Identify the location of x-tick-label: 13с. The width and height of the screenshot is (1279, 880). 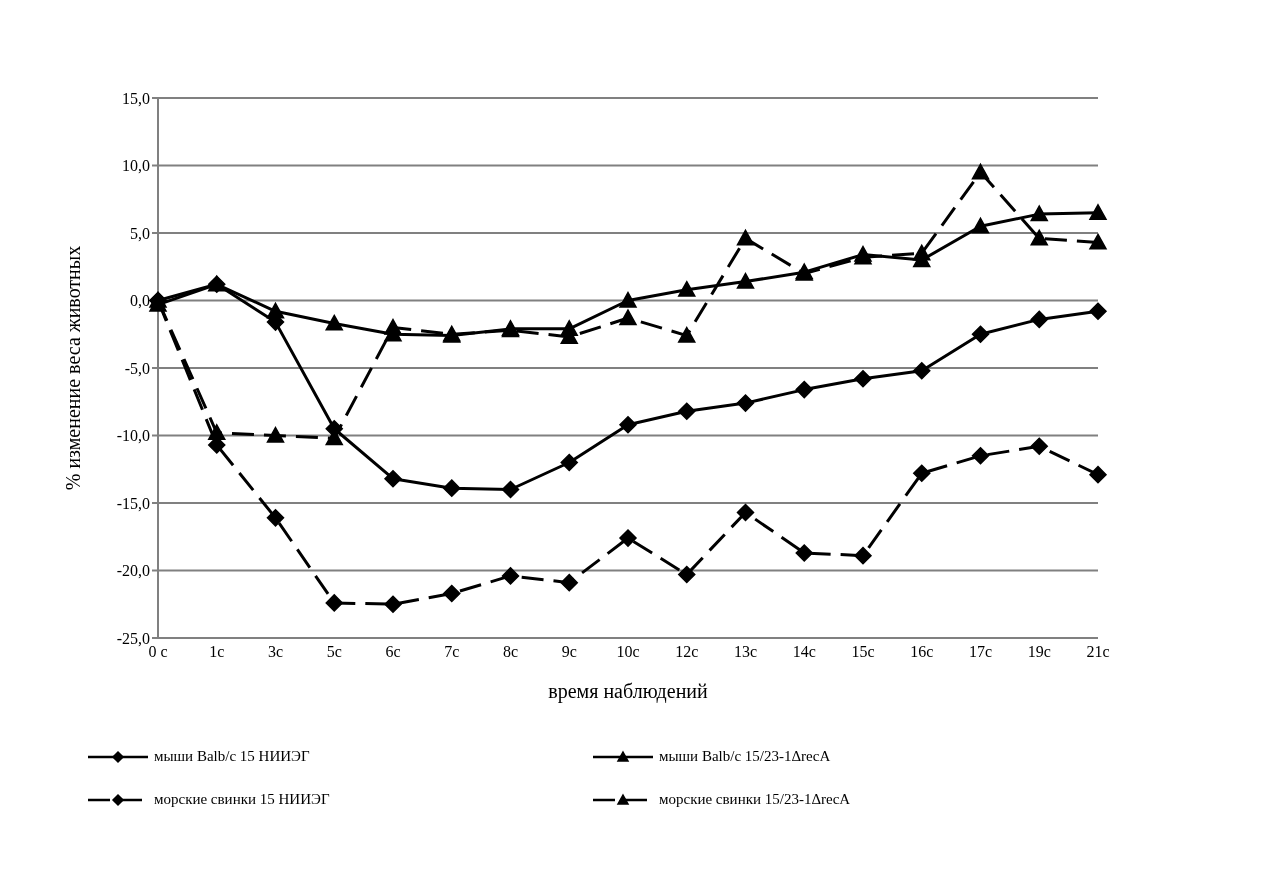
(745, 652).